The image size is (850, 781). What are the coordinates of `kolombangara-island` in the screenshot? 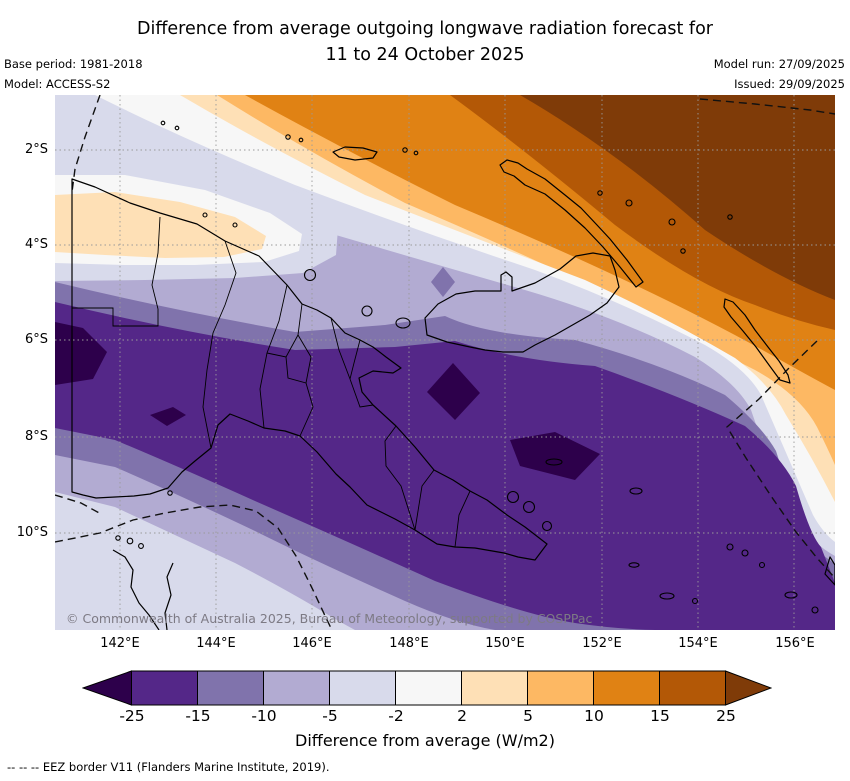 It's located at (815, 610).